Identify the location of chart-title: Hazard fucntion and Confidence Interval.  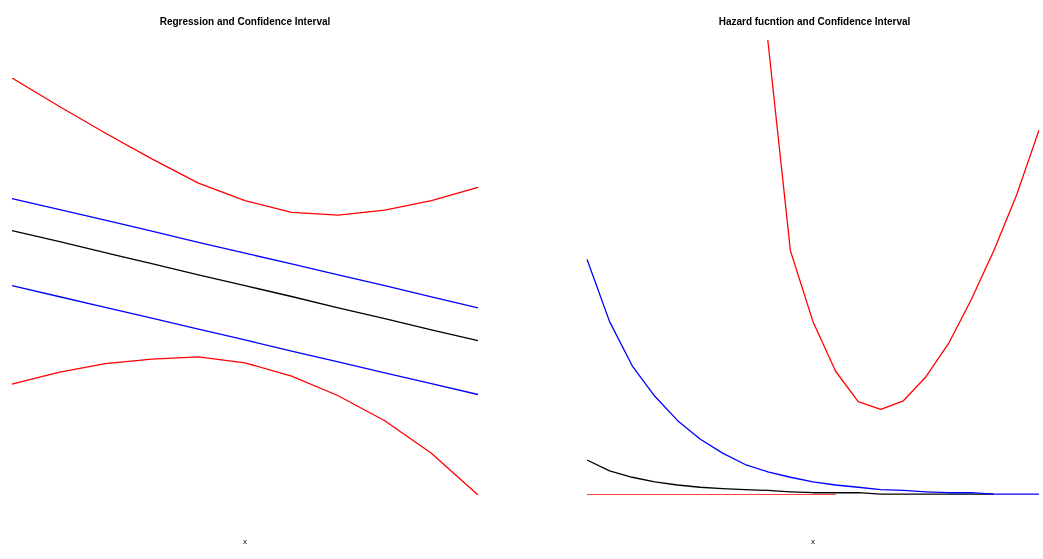
(814, 21).